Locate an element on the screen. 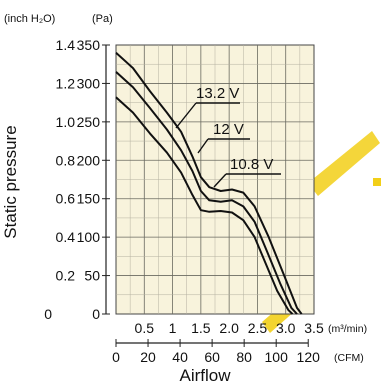 The image size is (387, 389). y-tick-label-inch: 0.6 is located at coordinates (66, 199).